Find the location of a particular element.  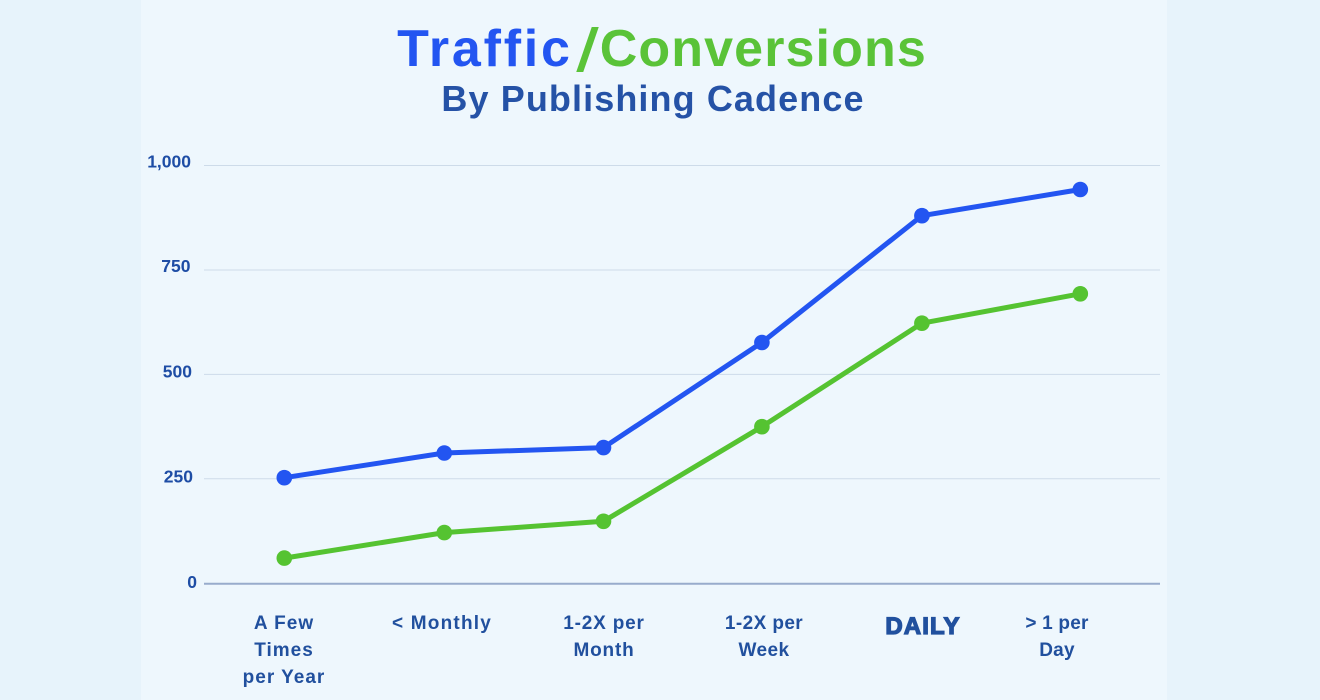

svg-text: 1,000 is located at coordinates (169, 162).